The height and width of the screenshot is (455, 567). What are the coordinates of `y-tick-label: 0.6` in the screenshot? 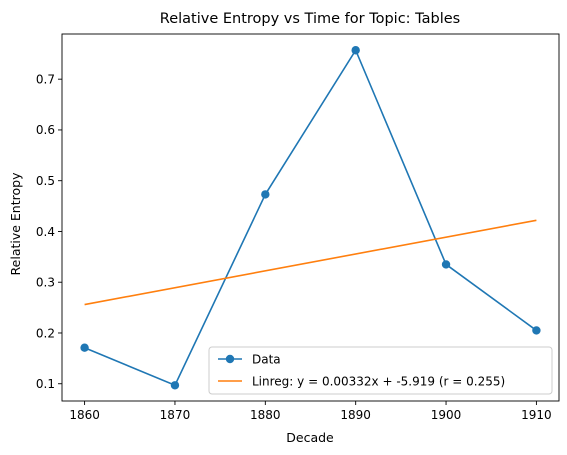 It's located at (45, 130).